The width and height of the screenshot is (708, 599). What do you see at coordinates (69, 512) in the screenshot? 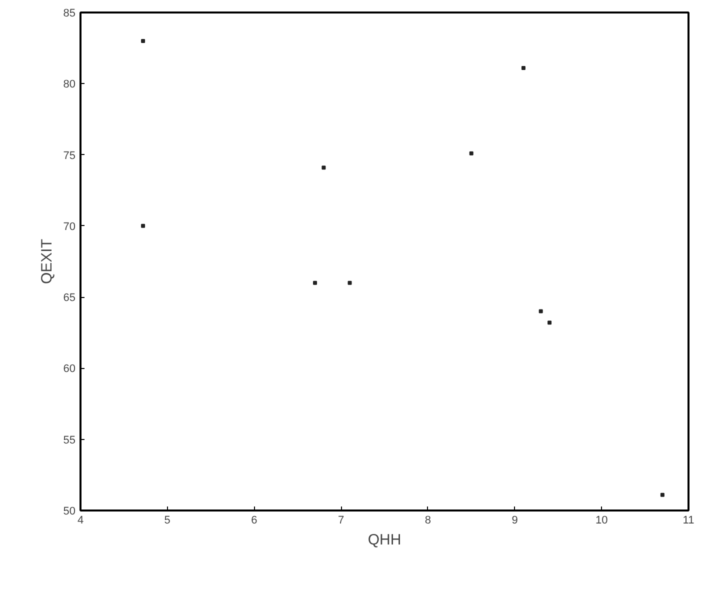
I see `y-tick-label: 50` at bounding box center [69, 512].